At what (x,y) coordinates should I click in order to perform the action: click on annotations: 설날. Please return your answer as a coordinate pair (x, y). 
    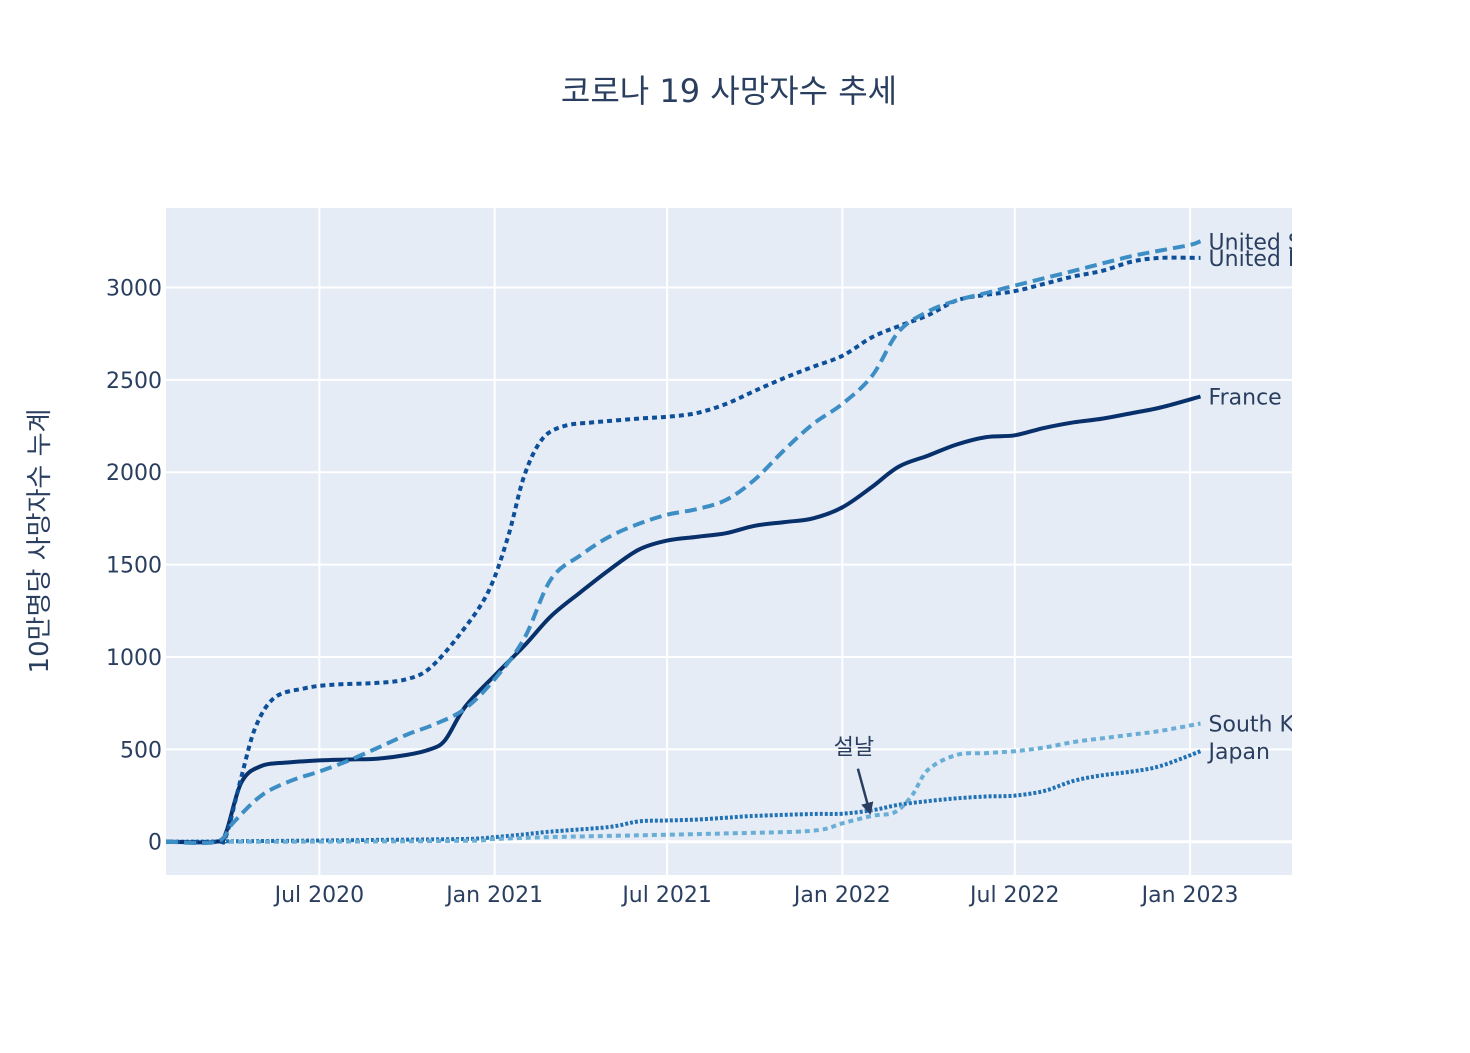
    Looking at the image, I should click on (854, 776).